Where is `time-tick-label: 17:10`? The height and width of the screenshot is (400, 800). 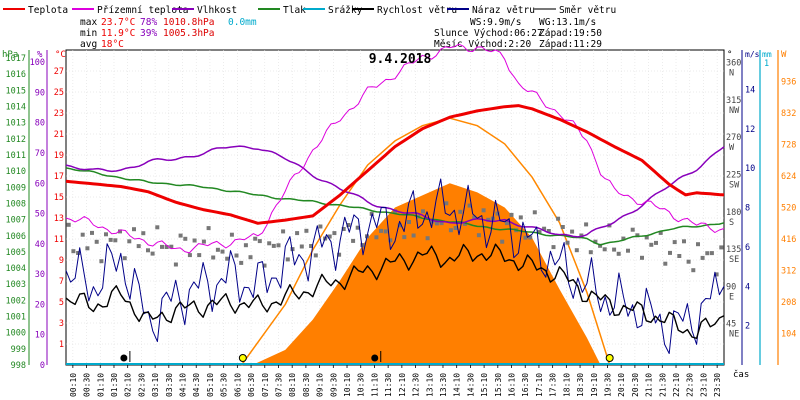 time-tick-label: 17:10 is located at coordinates (539, 385).